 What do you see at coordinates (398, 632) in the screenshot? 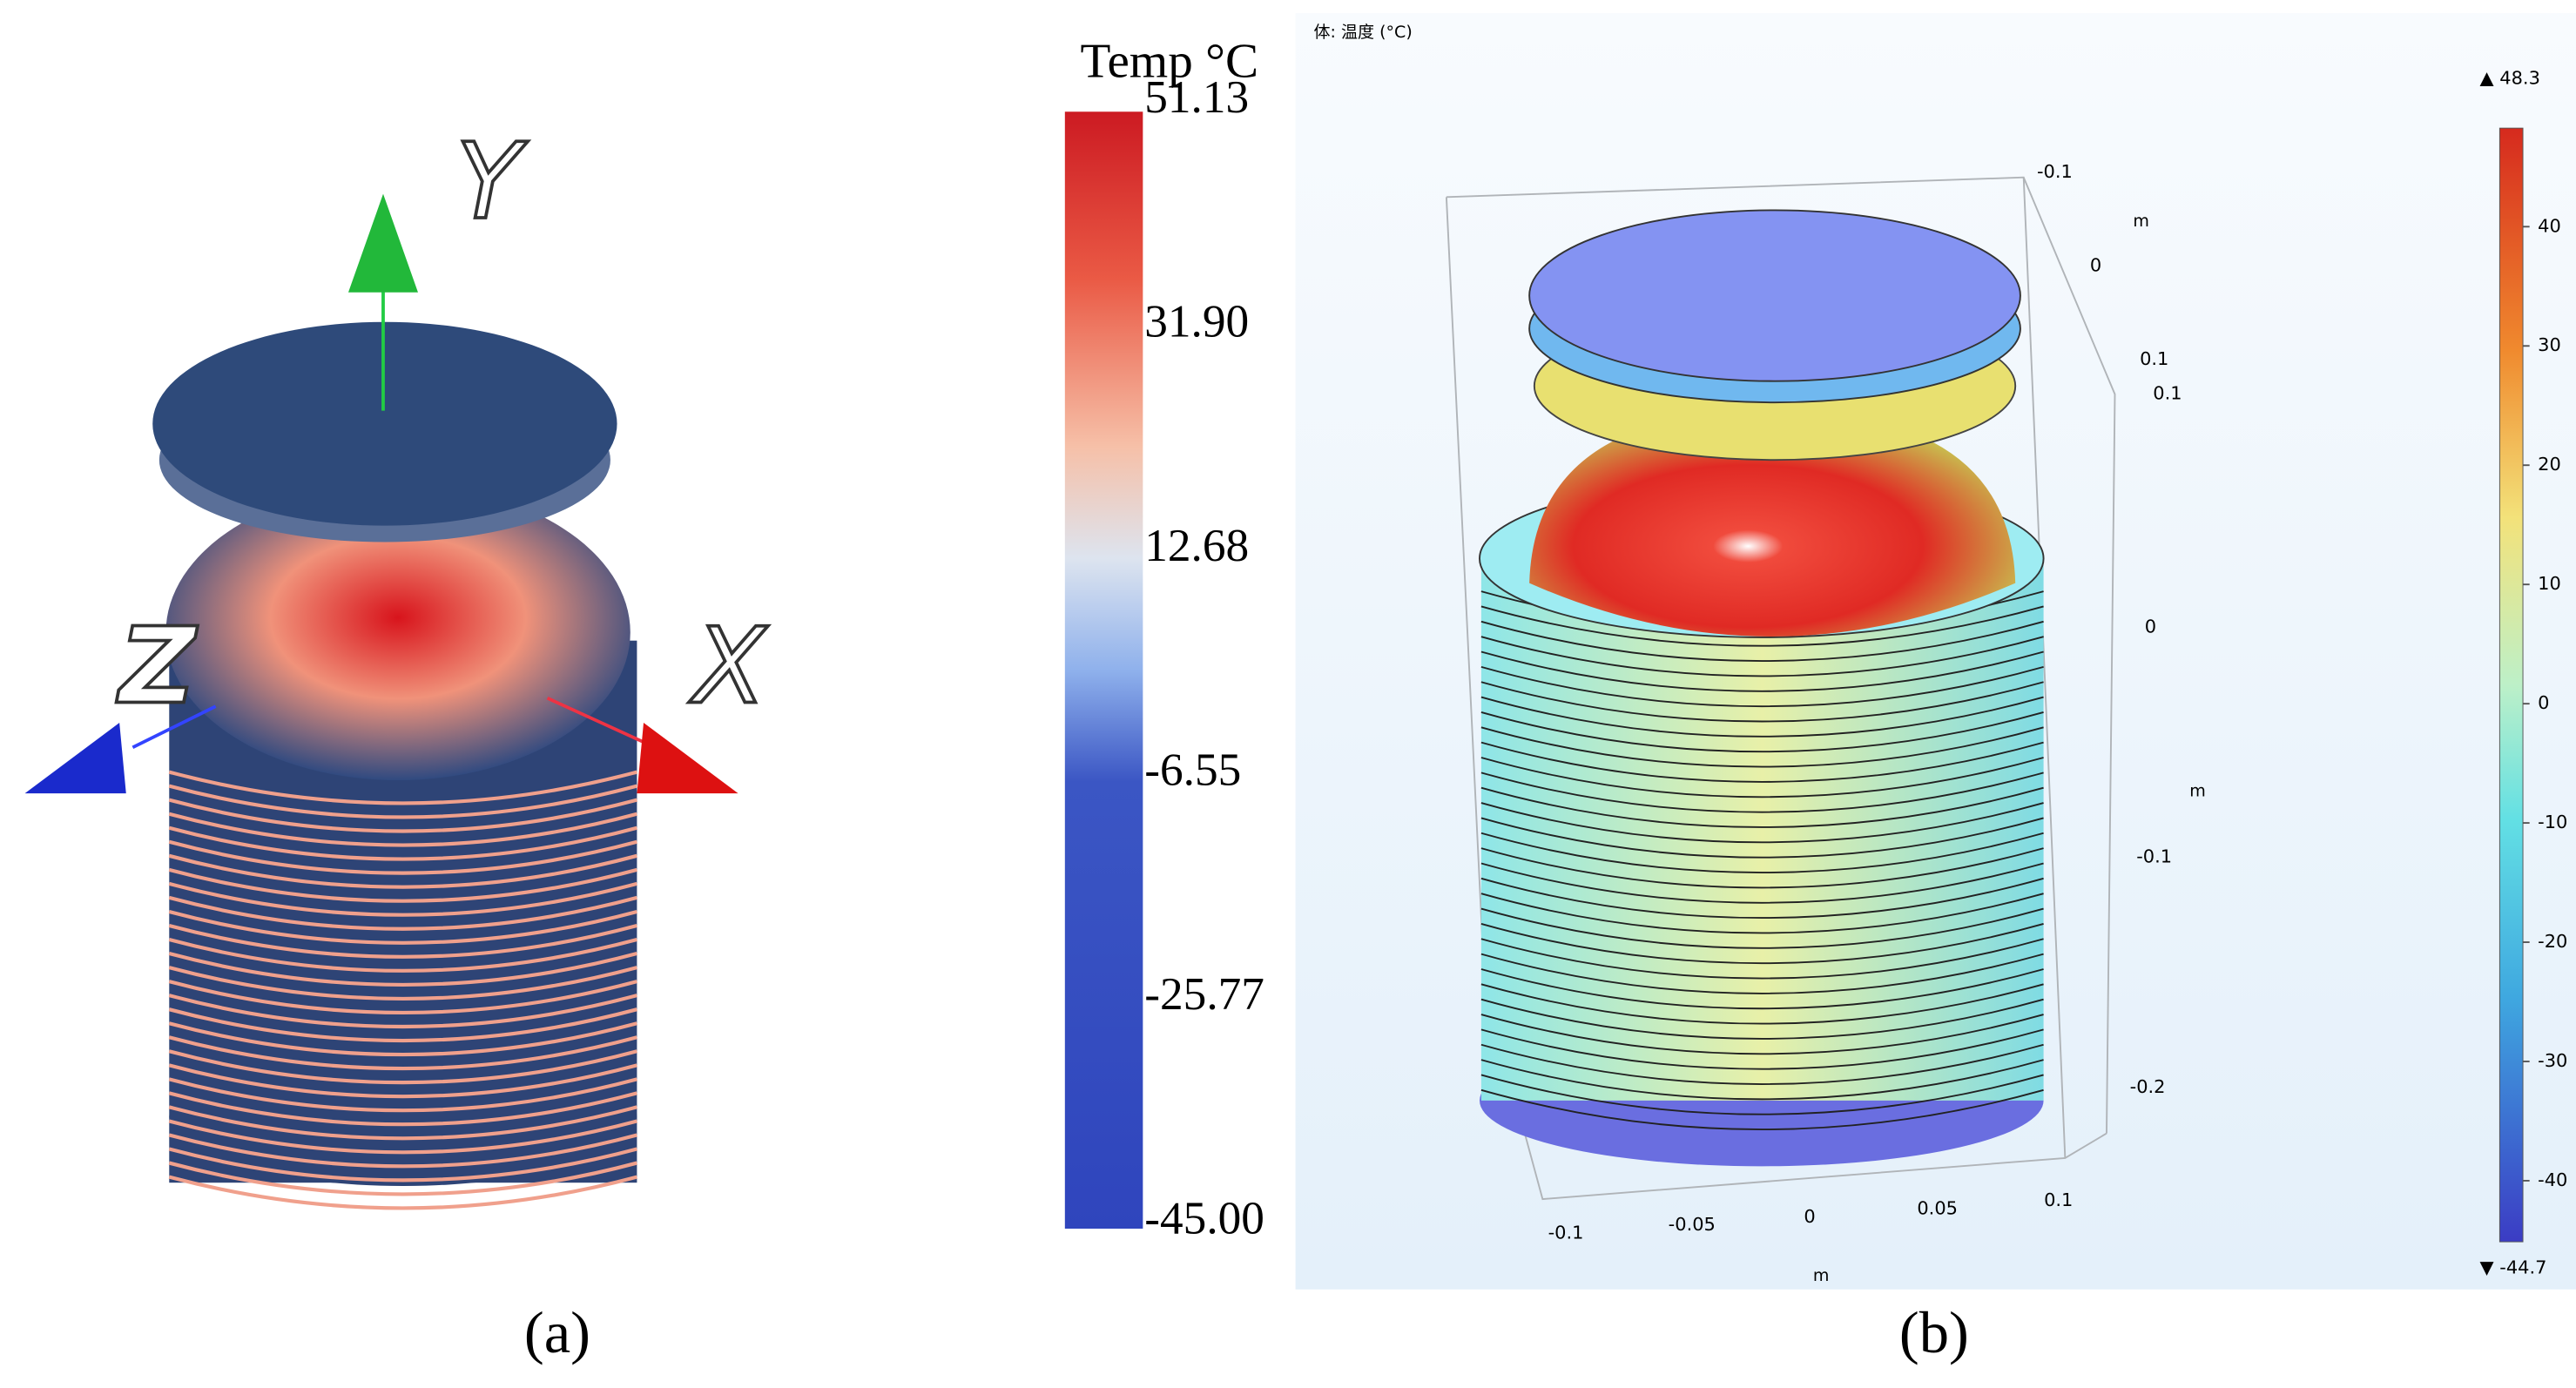
I see `bulge` at bounding box center [398, 632].